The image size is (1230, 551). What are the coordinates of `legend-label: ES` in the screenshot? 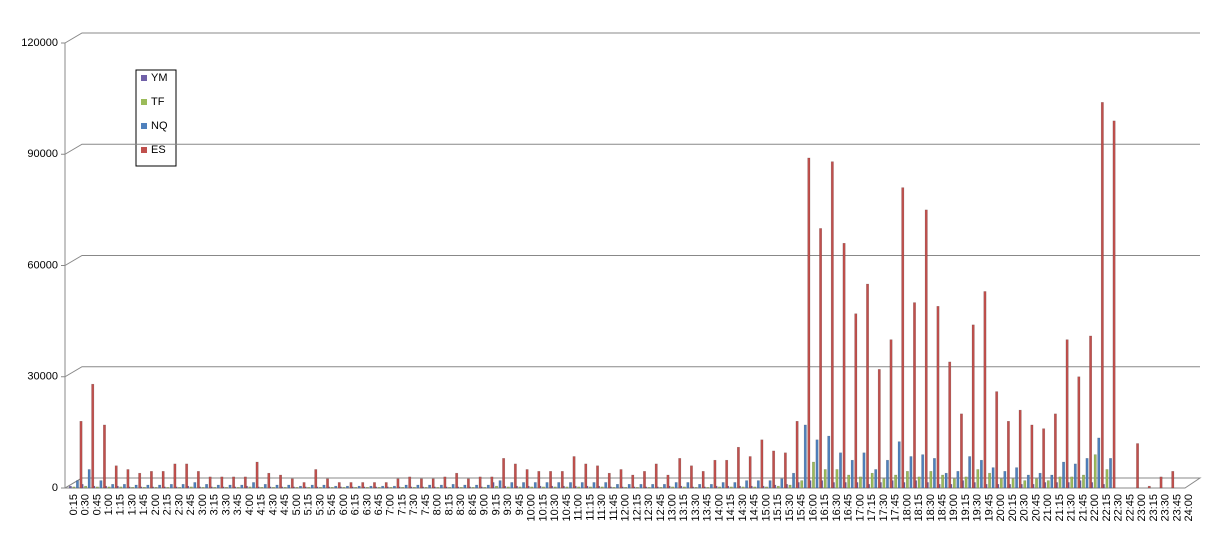 It's located at (158, 150).